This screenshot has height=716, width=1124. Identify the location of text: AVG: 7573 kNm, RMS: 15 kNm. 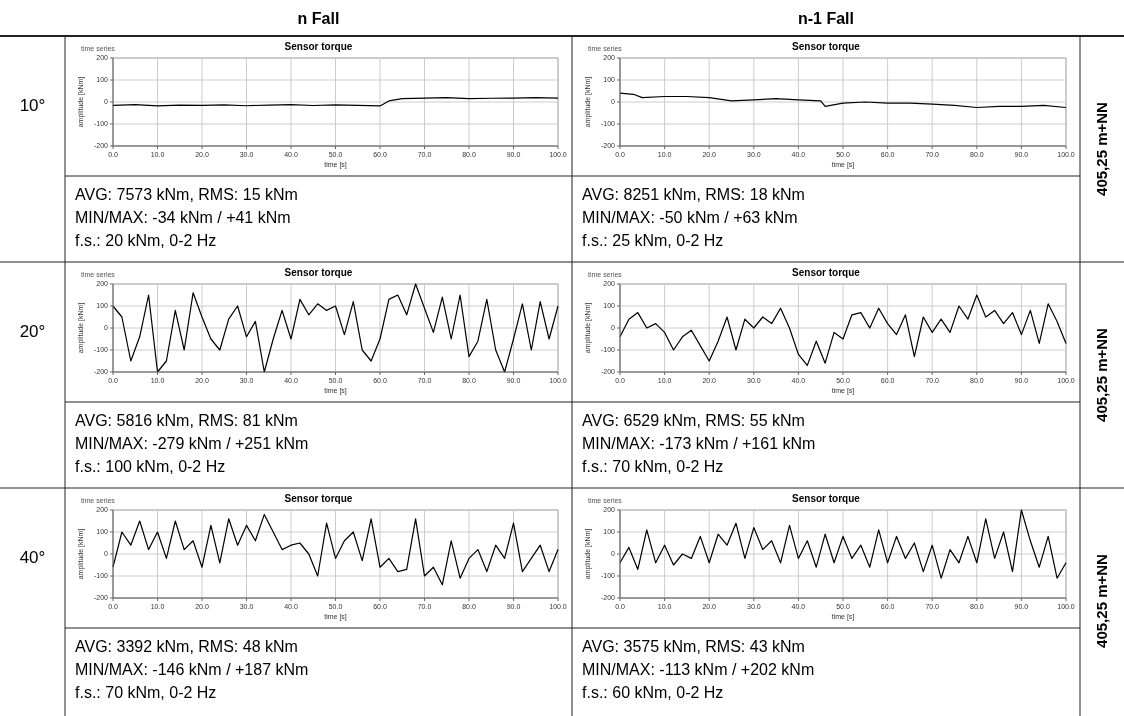
(186, 194).